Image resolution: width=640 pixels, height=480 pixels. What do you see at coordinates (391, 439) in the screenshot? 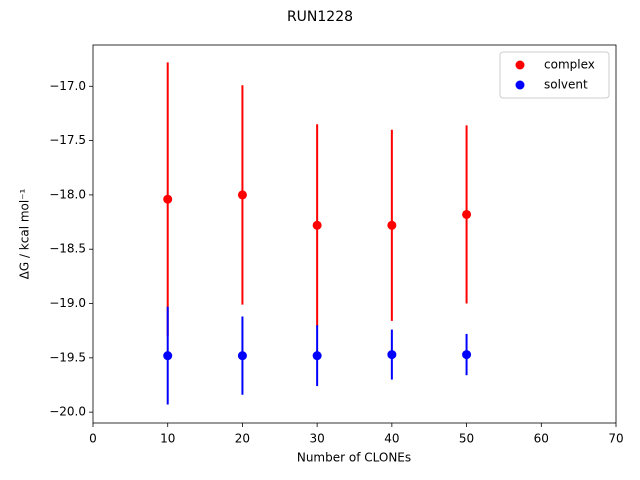
I see `x-tick-label: 40` at bounding box center [391, 439].